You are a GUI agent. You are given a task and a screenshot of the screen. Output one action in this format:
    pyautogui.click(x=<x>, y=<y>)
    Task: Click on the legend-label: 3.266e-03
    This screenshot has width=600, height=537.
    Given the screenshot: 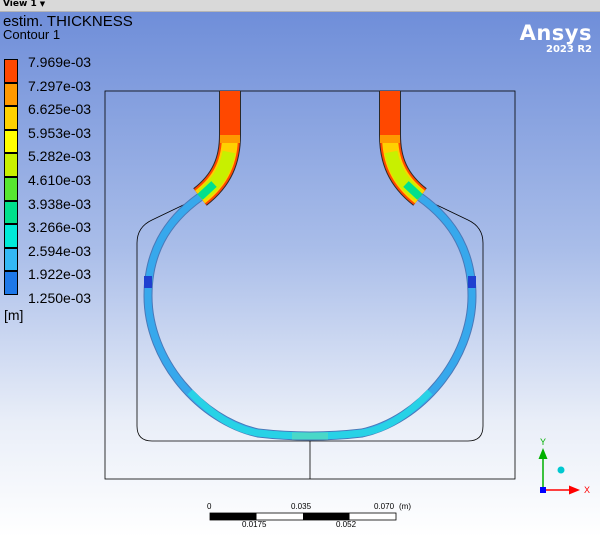 What is the action you would take?
    pyautogui.click(x=60, y=227)
    